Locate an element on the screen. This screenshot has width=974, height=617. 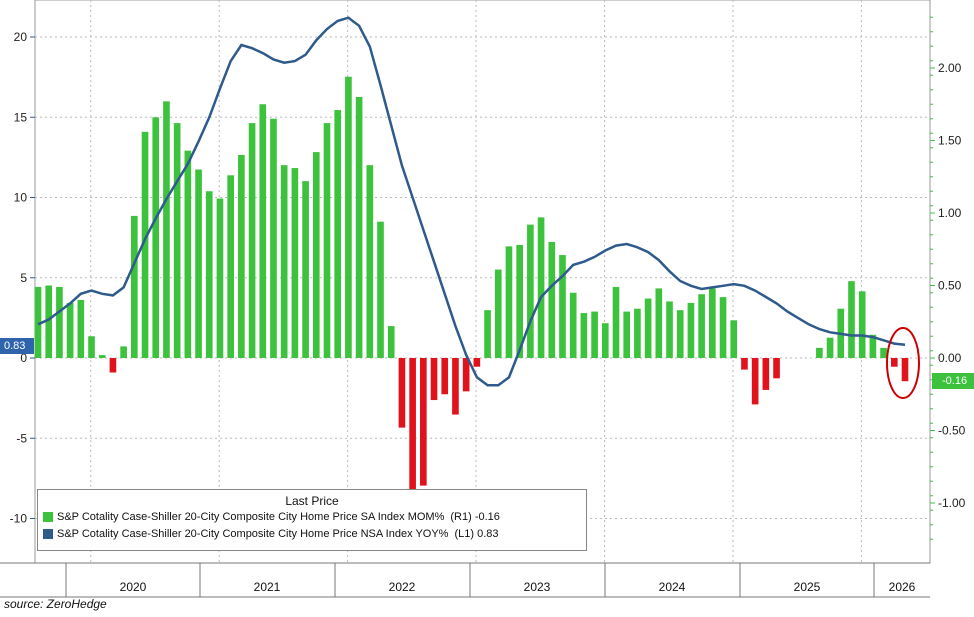
x-tick-label: 2021 is located at coordinates (267, 587).